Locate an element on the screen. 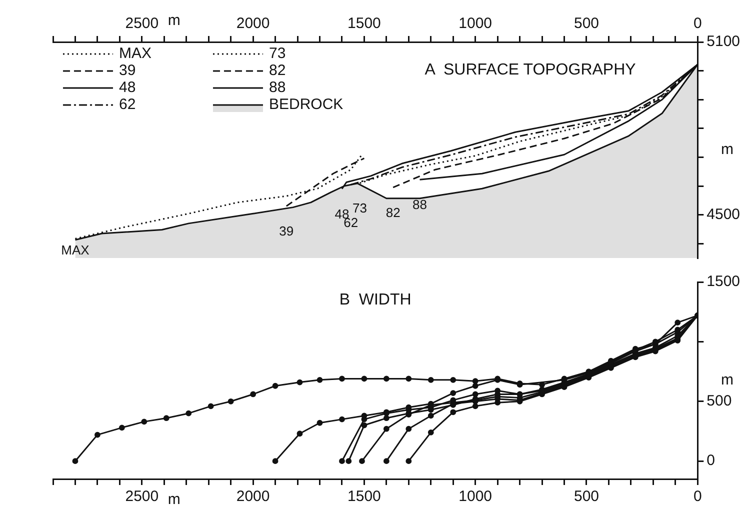 This screenshot has height=515, width=755. y-tick-label: 0 is located at coordinates (710, 461).